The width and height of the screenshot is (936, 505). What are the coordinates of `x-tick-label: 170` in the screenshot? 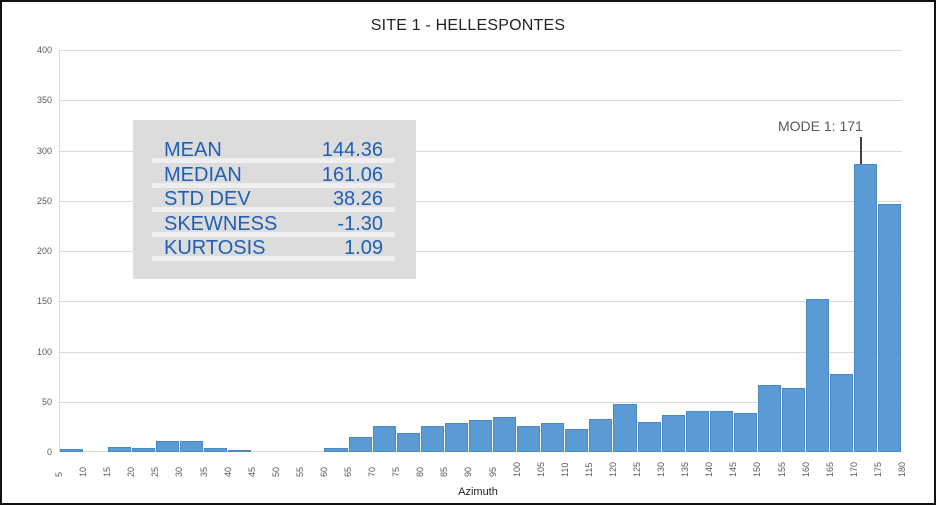 It's located at (853, 469).